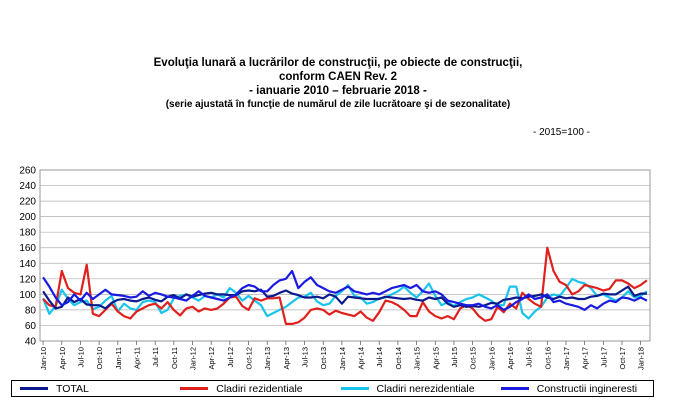  Describe the element at coordinates (587, 388) in the screenshot. I see `legend-label-ingineresti: Constructii ingineresti` at that location.